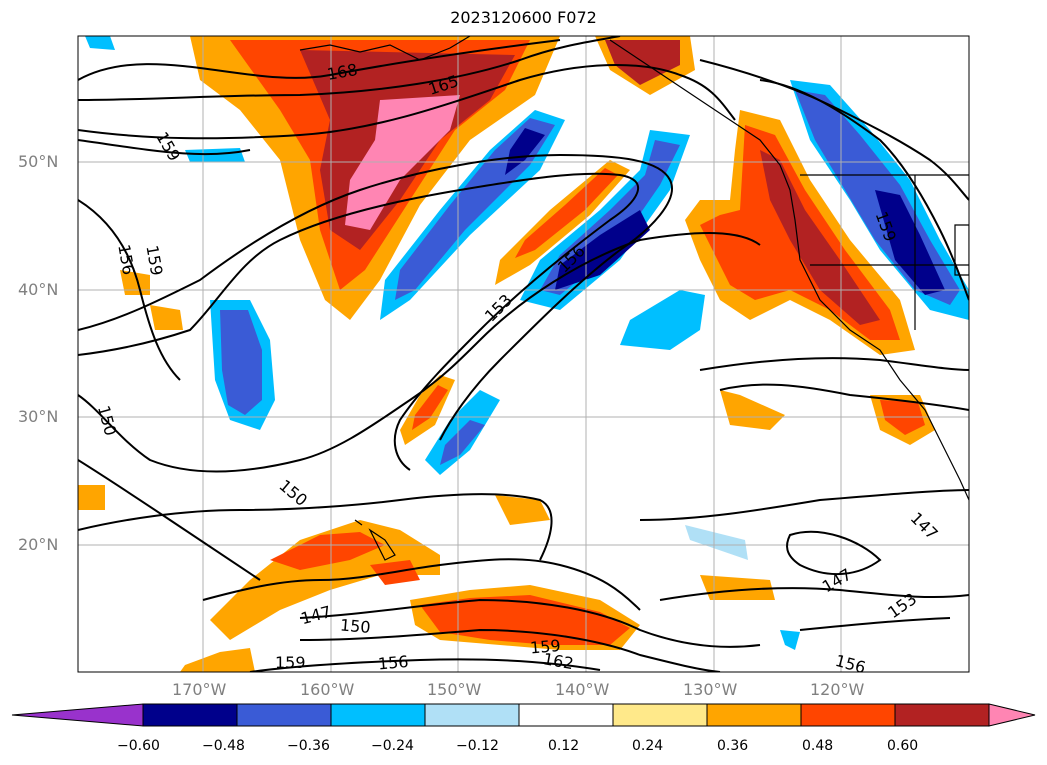 Image resolution: width=1047 pixels, height=765 pixels. I want to click on colorbar-tick-label: −0.48, so click(223, 746).